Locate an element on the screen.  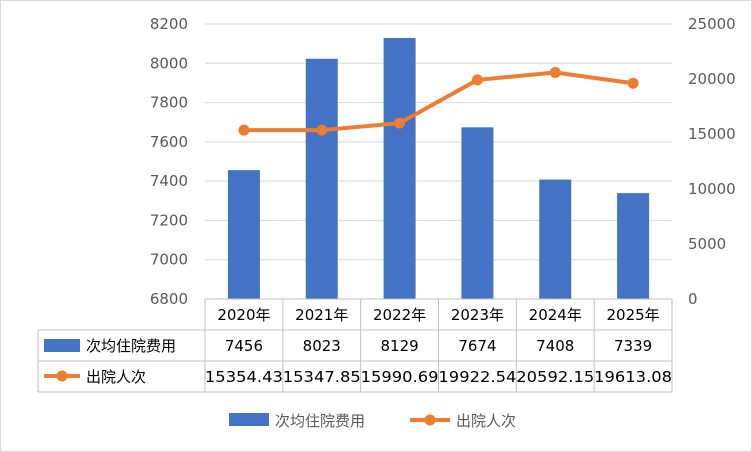
line-series-name: 出院人次 is located at coordinates (116, 377).